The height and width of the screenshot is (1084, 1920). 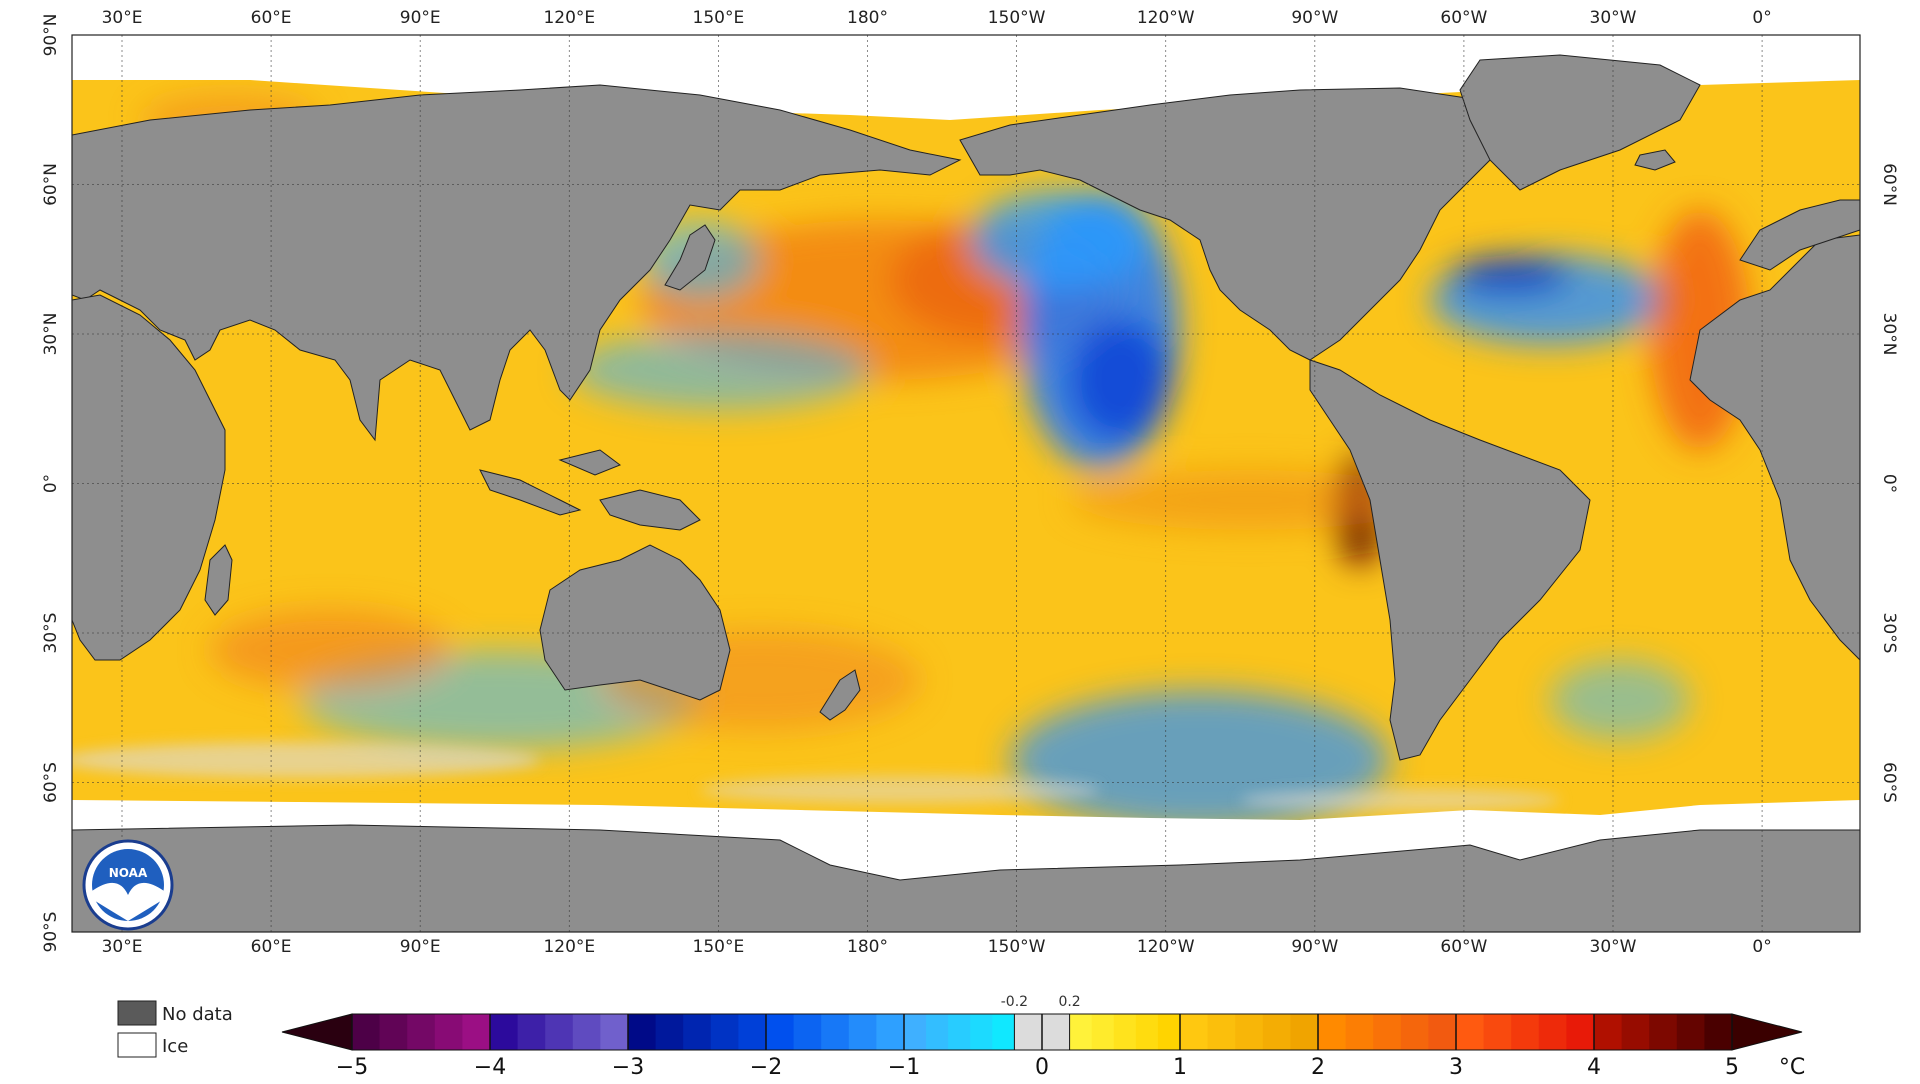 I want to click on land-europe-north, so click(x=1799, y=235).